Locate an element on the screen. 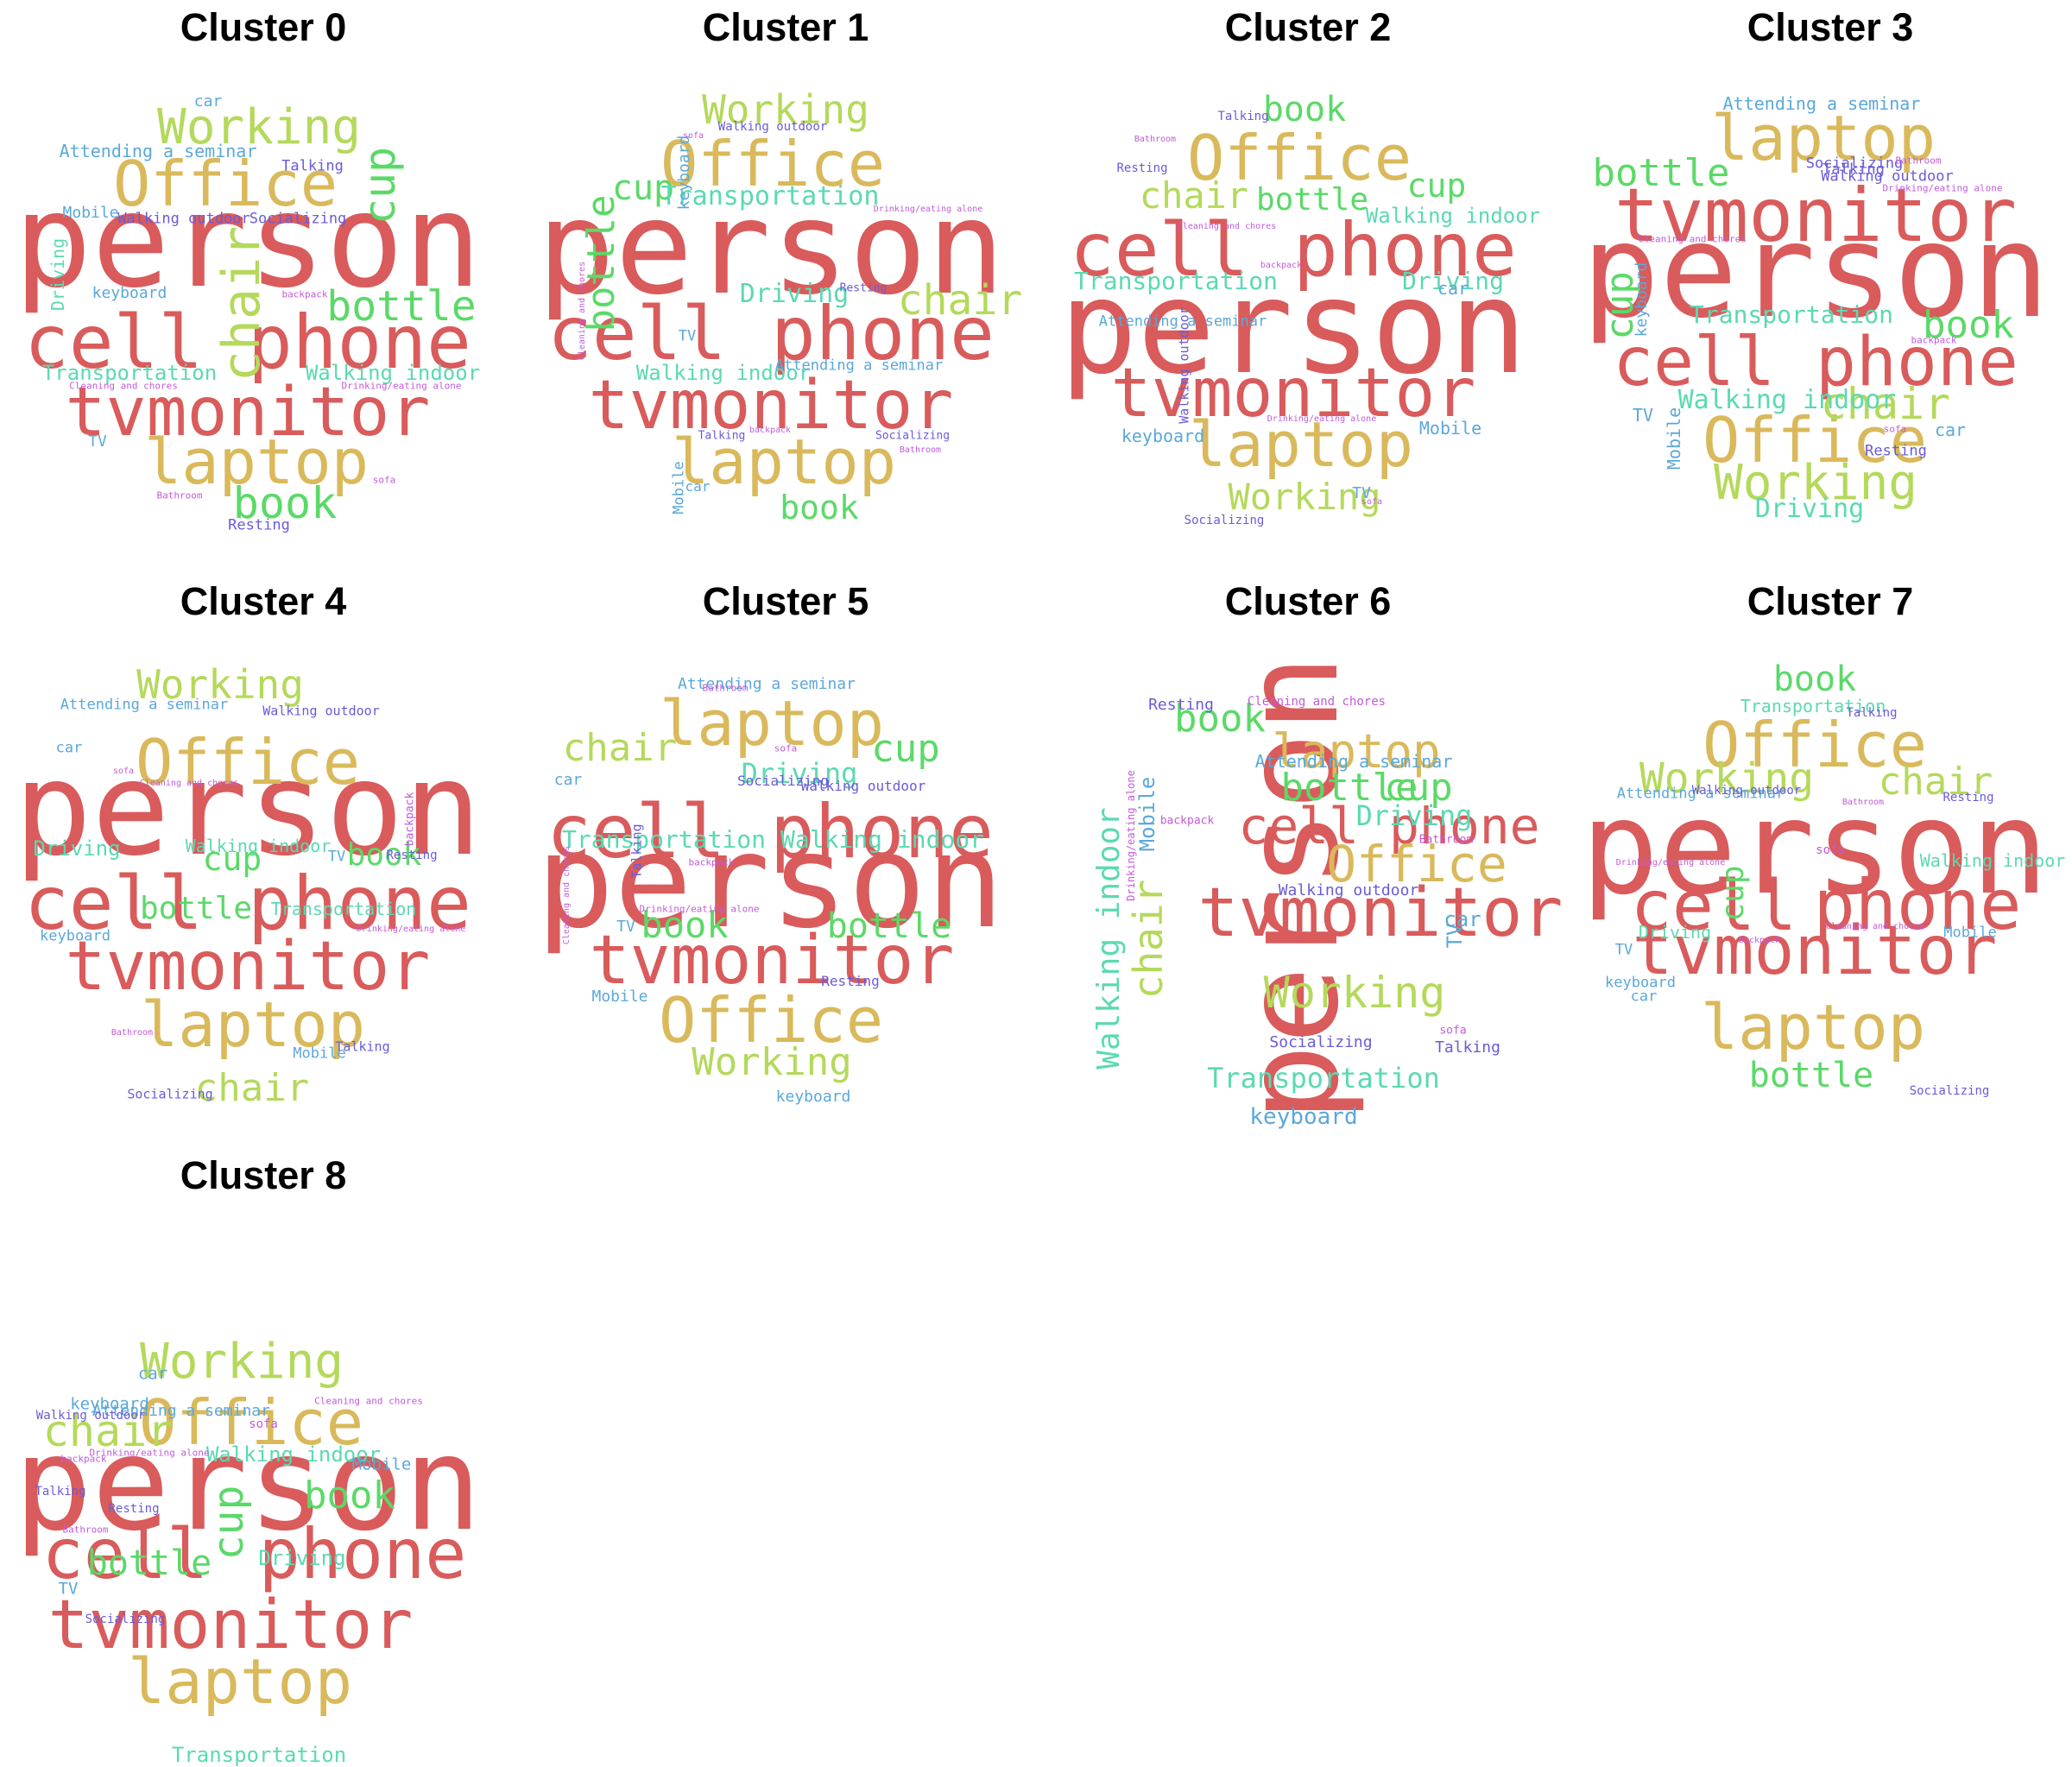 The height and width of the screenshot is (1767, 2072). cloud-word: Walking outdoor is located at coordinates (183, 219).